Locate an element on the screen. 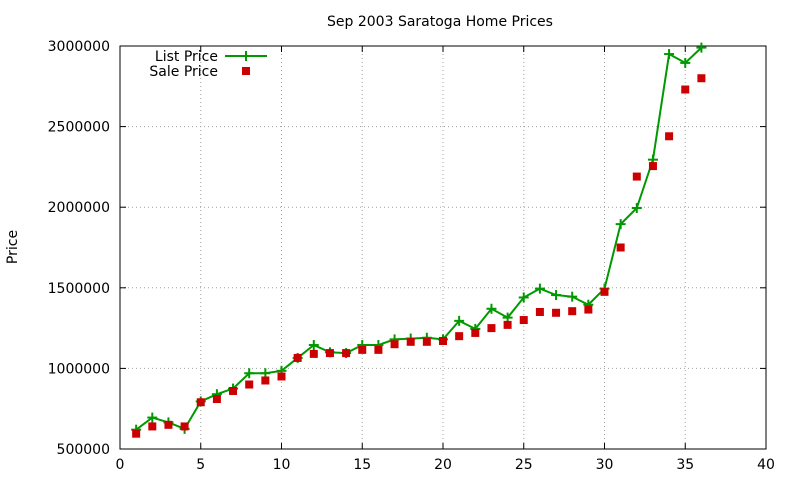 Image resolution: width=800 pixels, height=480 pixels. legend-marker-sale-price is located at coordinates (246, 71).